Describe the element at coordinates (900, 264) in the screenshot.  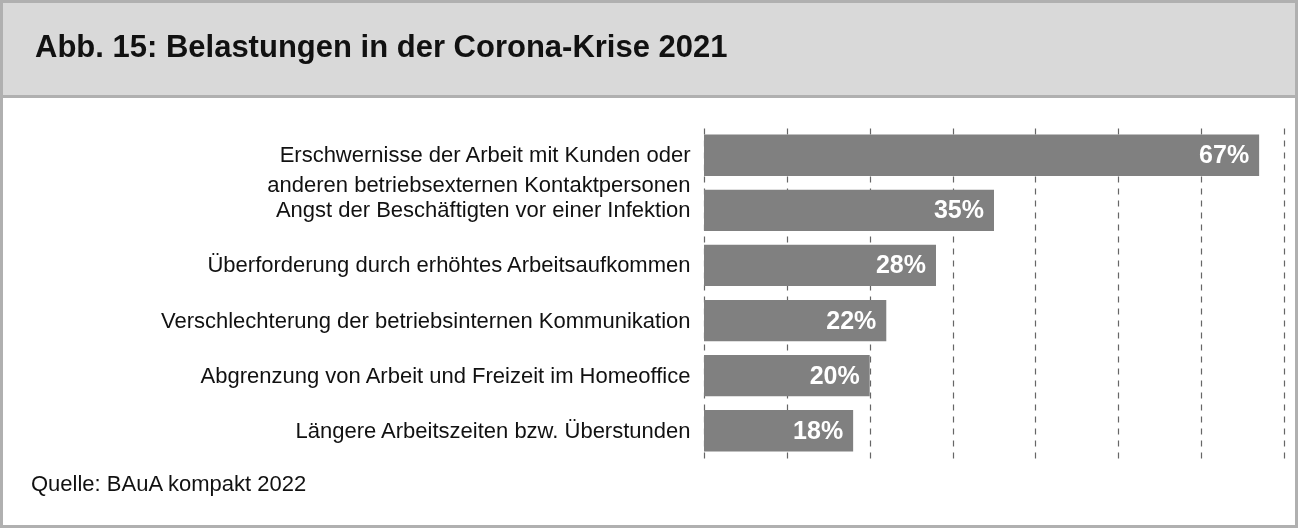
I see `data-label: 28%` at that location.